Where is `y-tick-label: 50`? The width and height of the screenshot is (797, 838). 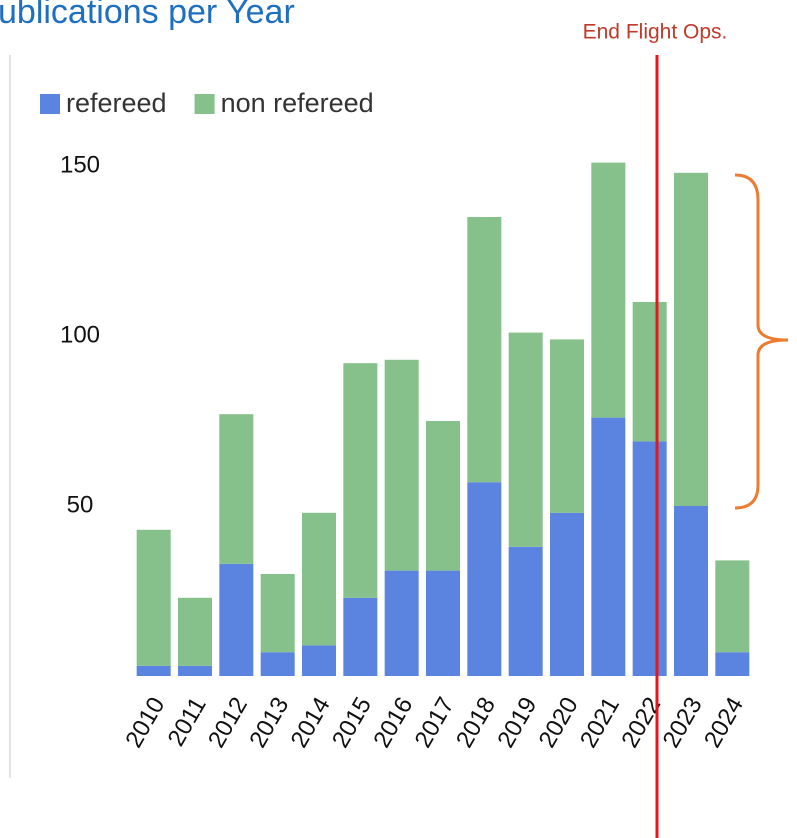
y-tick-label: 50 is located at coordinates (80, 504).